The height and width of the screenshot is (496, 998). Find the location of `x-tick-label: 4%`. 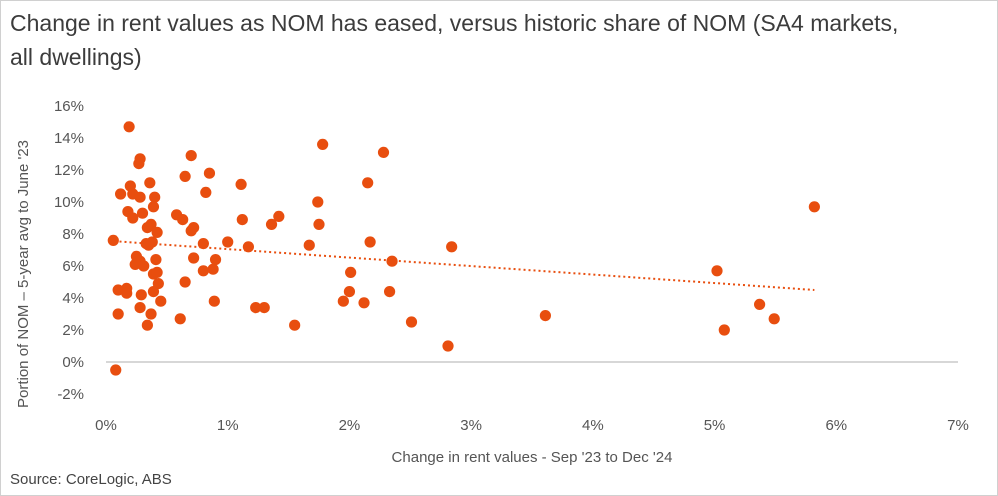

x-tick-label: 4% is located at coordinates (593, 425).